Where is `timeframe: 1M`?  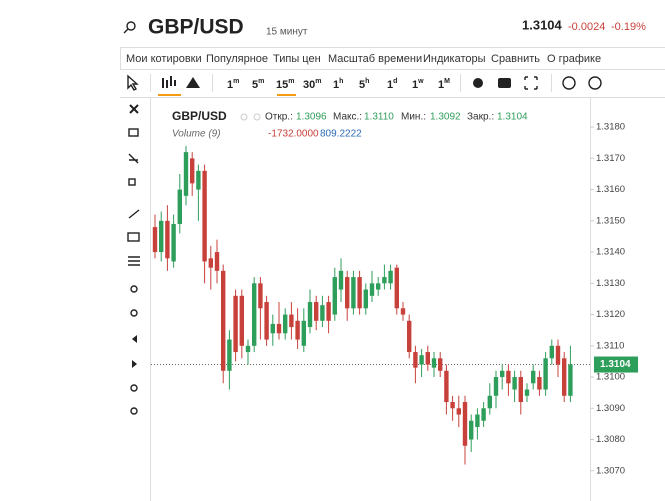 timeframe: 1M is located at coordinates (444, 84).